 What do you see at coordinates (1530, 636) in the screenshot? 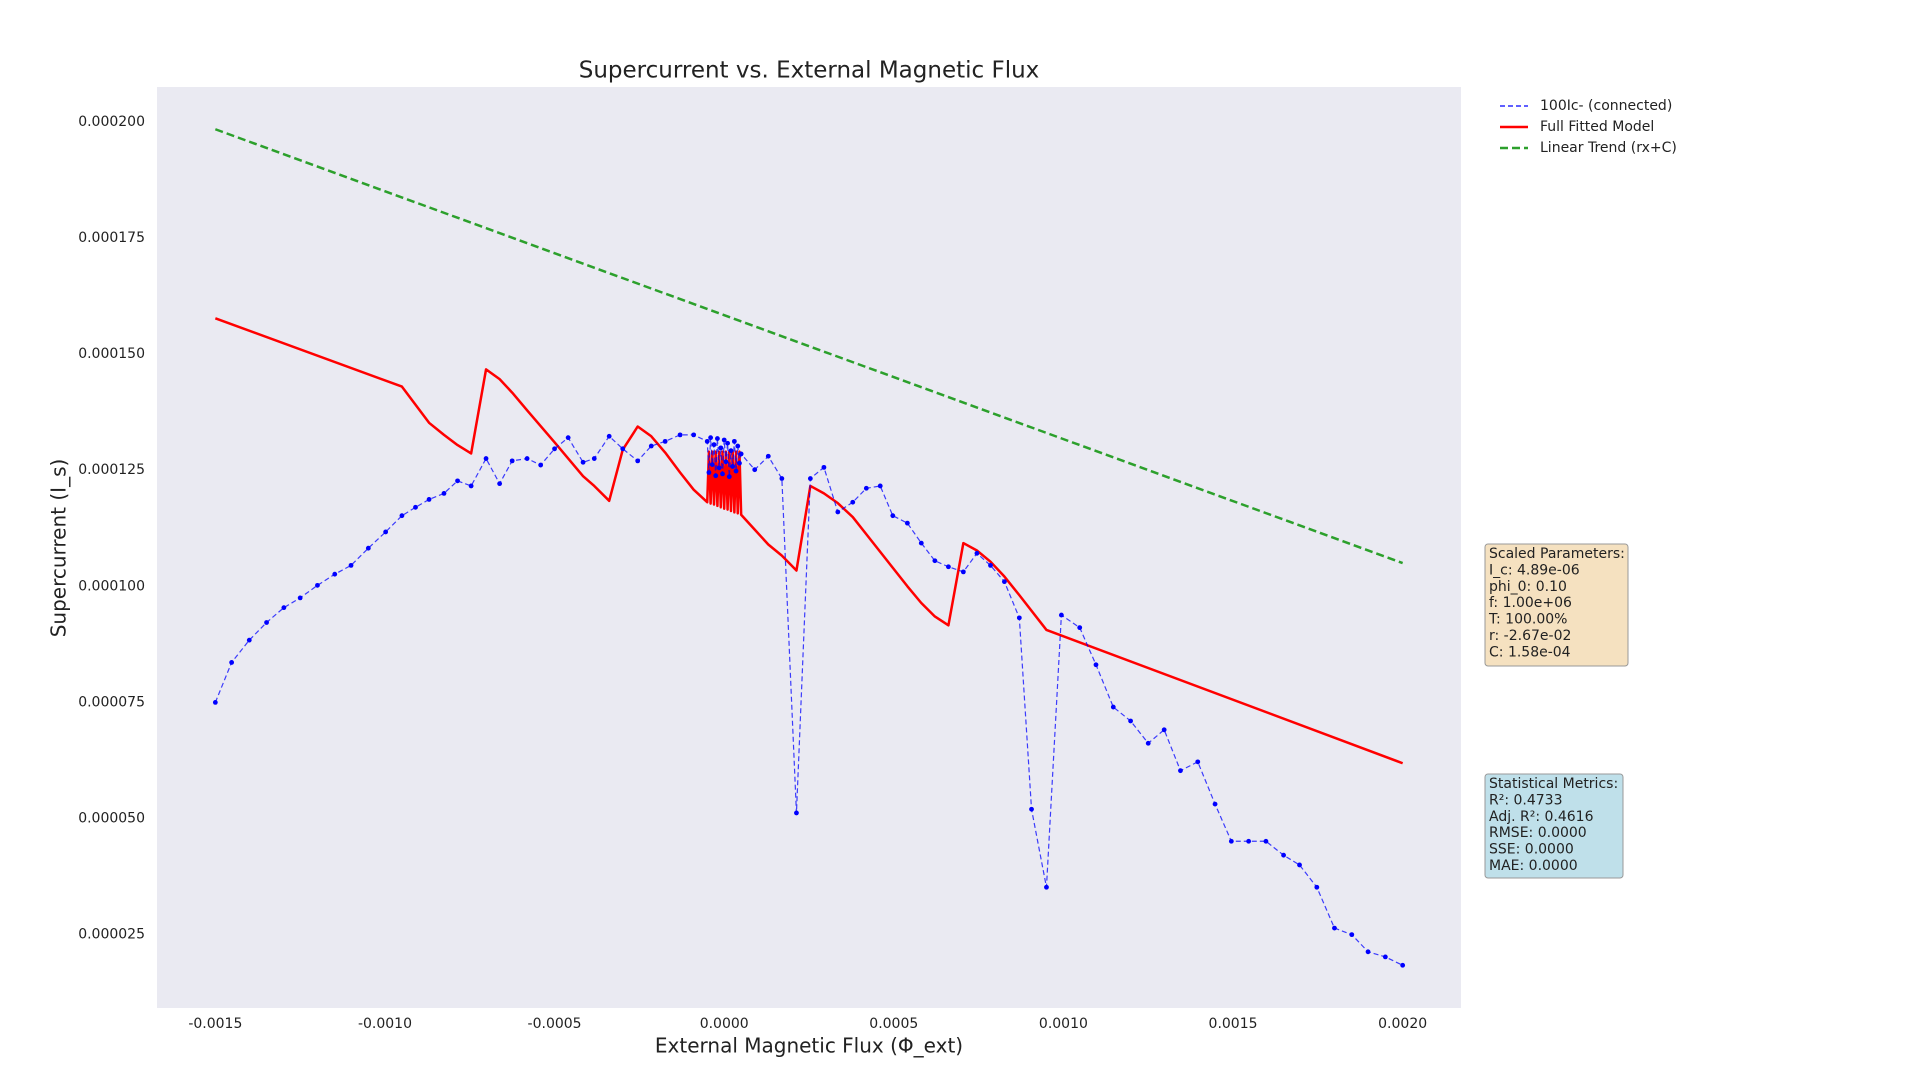
I see `annotation-text: r: -2.67e-02` at bounding box center [1530, 636].